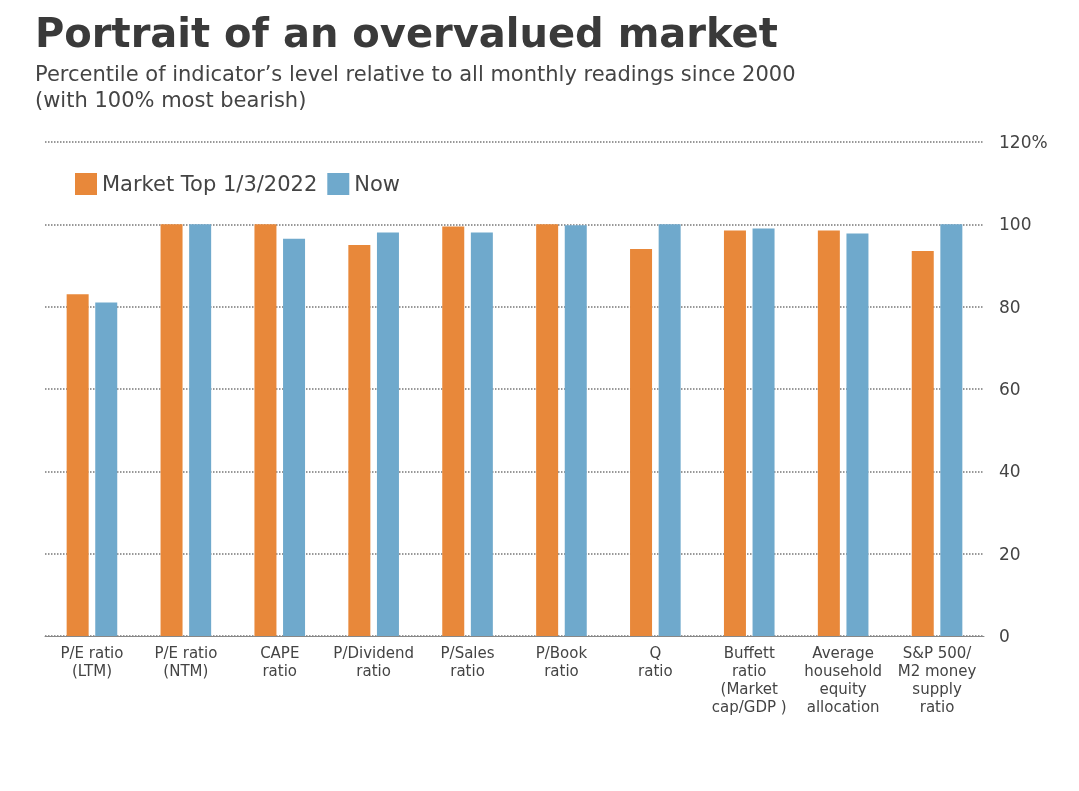 This screenshot has height=791, width=1079. What do you see at coordinates (1010, 306) in the screenshot?
I see `y-tick-label: 80` at bounding box center [1010, 306].